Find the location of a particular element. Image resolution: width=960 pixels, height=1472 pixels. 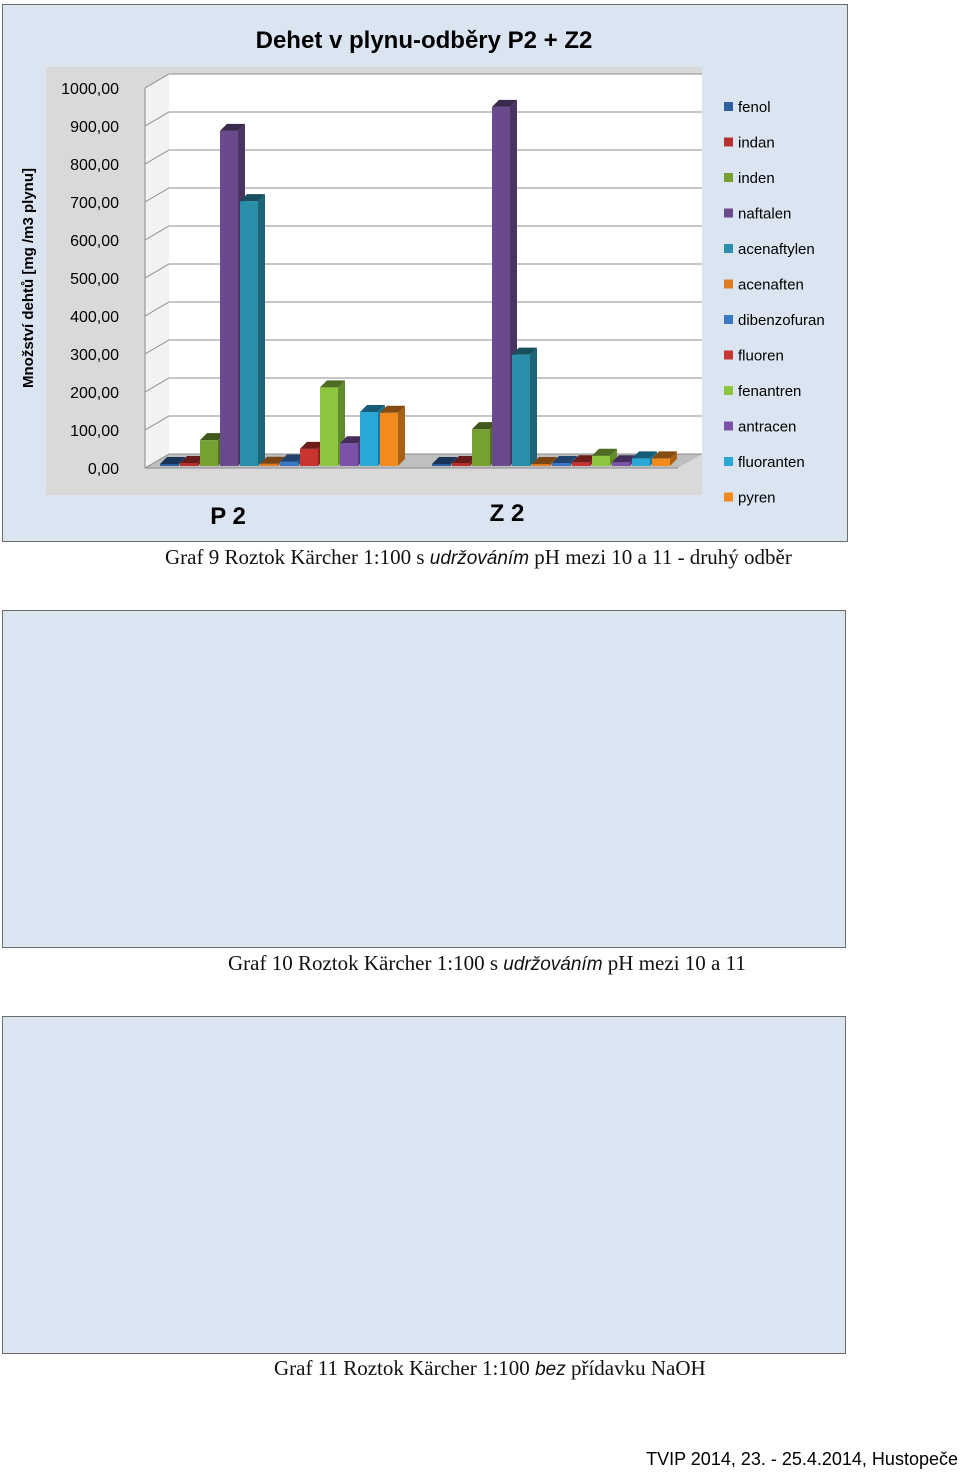

caption-graf9-text-end: pH mezi 10 a 11 - druhý odběr is located at coordinates (660, 557).